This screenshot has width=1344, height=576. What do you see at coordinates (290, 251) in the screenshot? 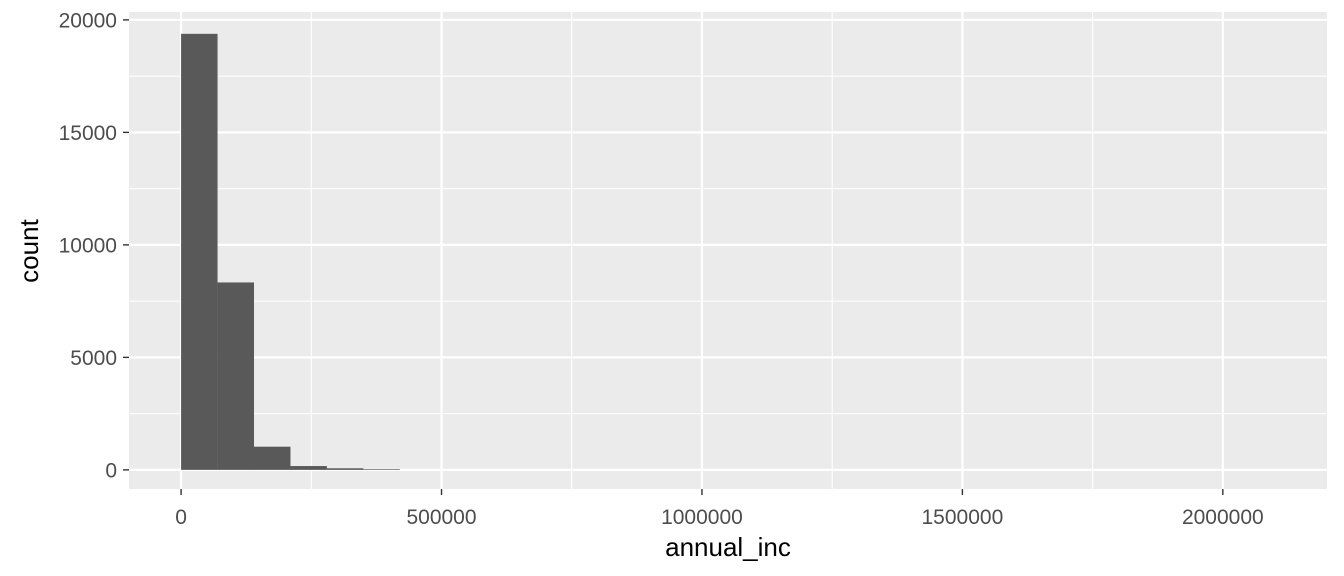
I see `histogram-bars` at bounding box center [290, 251].